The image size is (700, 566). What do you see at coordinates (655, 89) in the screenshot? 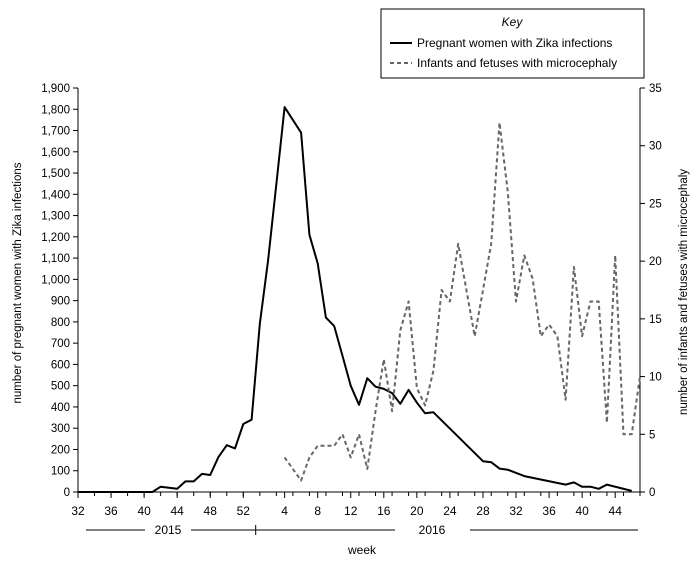
I see `y-right-tick-label: 35` at bounding box center [655, 89].